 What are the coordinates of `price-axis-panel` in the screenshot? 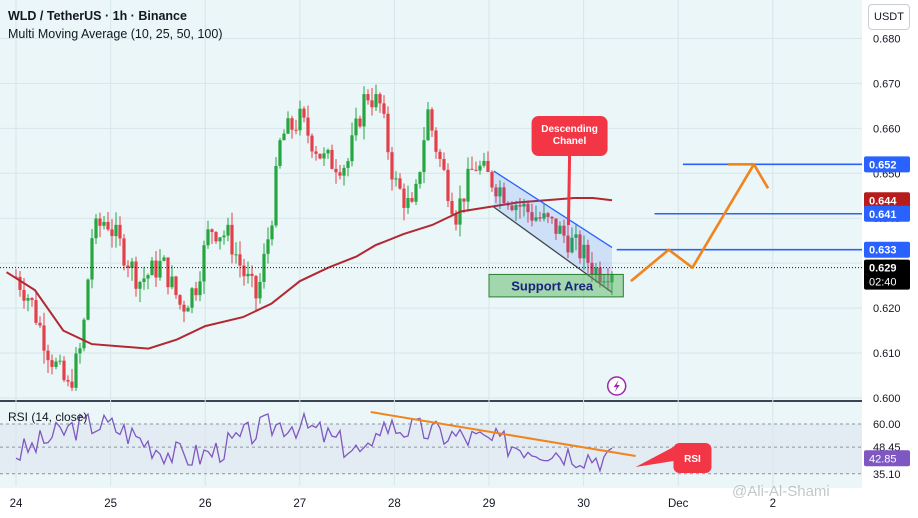 It's located at (890, 259).